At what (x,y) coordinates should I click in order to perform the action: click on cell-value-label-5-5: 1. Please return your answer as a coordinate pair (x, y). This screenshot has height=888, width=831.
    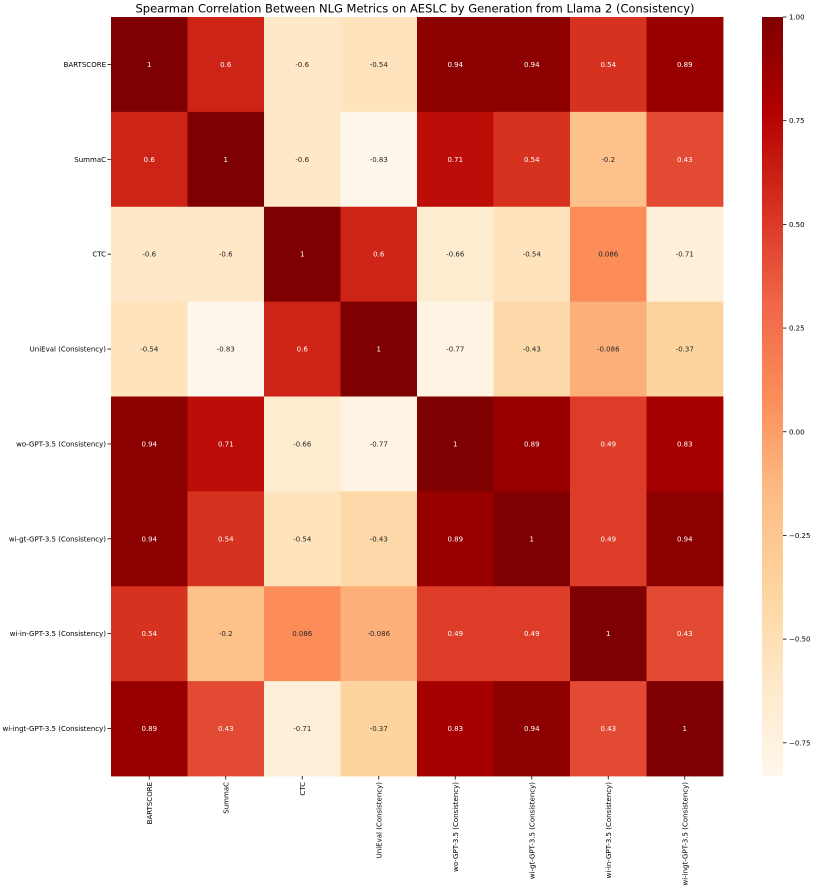
    Looking at the image, I should click on (532, 539).